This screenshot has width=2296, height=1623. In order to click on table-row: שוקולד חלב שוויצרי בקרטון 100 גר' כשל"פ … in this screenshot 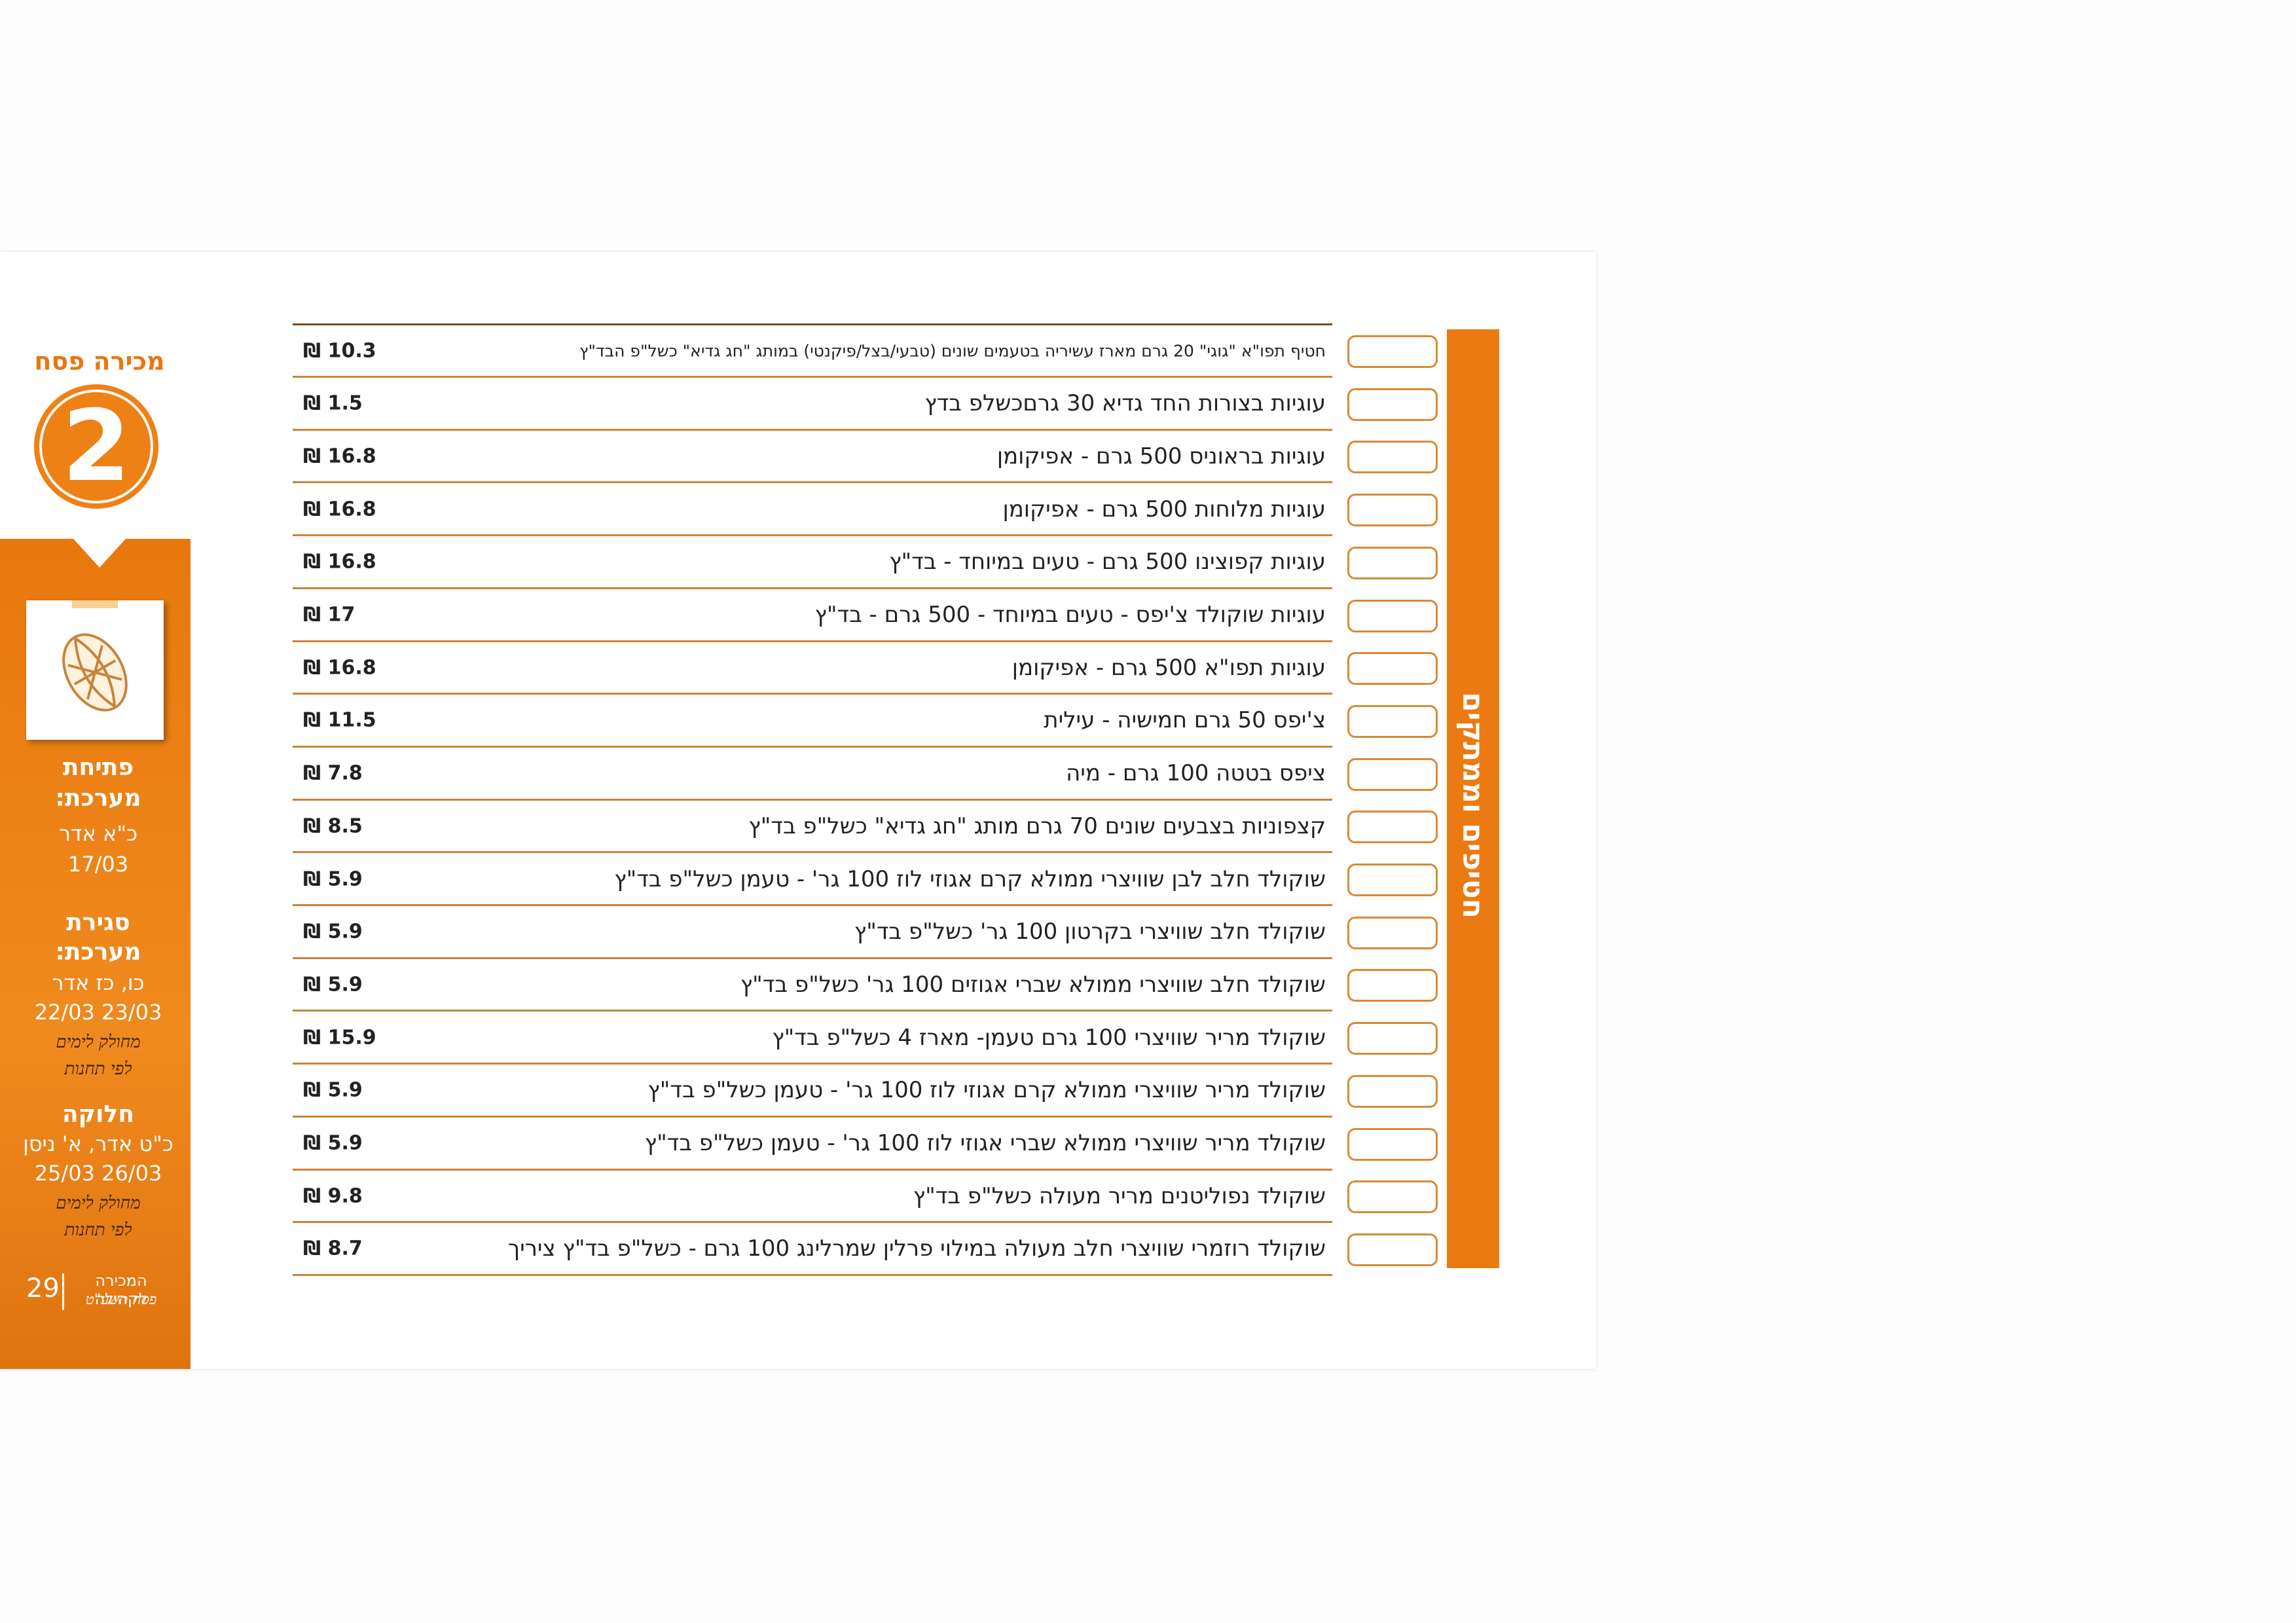, I will do `click(812, 933)`.